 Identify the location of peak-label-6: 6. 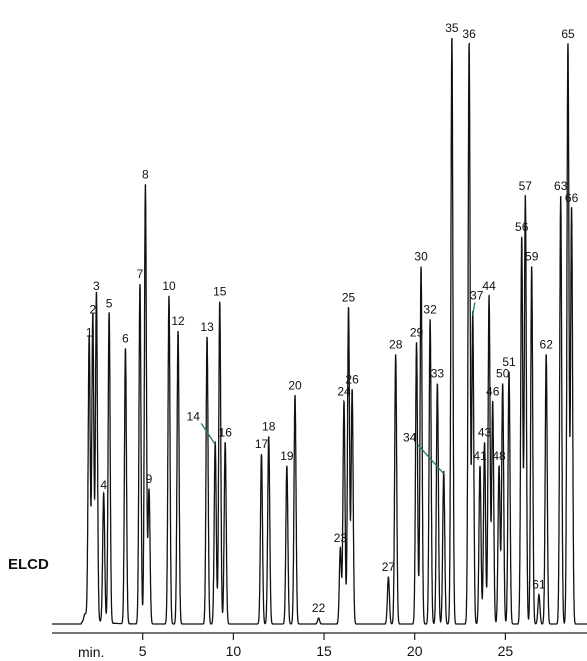
(125, 339).